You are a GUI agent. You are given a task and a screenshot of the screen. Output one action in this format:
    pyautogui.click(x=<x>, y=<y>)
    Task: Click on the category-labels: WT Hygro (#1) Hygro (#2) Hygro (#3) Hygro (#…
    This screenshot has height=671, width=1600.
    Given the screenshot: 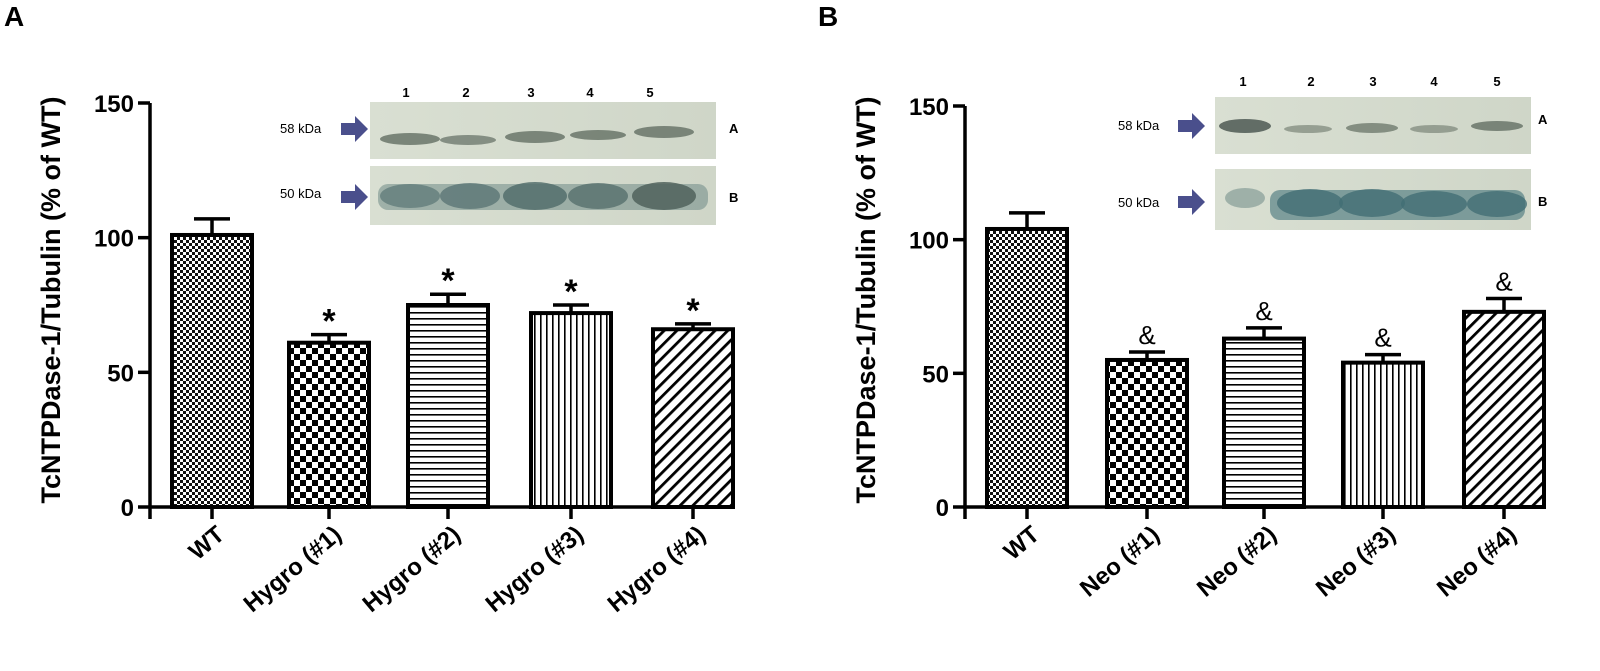 What is the action you would take?
    pyautogui.click(x=447, y=569)
    